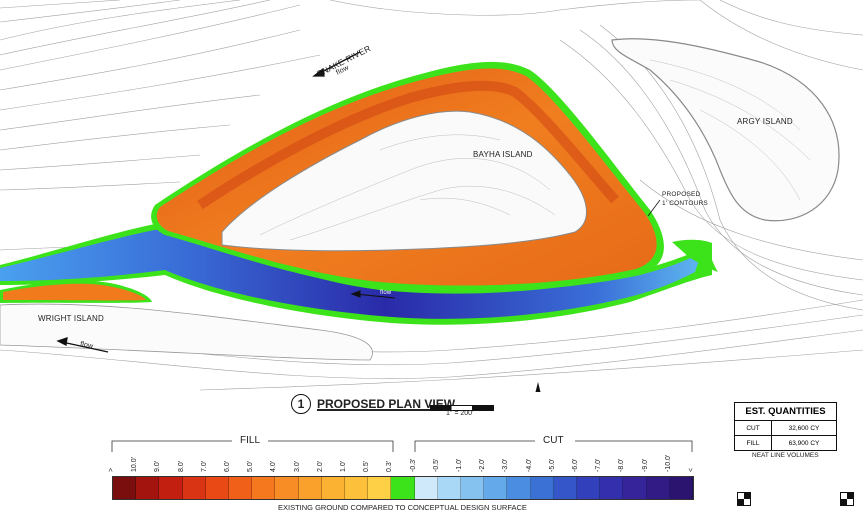  I want to click on legend-tick-label: -9.0', so click(645, 465).